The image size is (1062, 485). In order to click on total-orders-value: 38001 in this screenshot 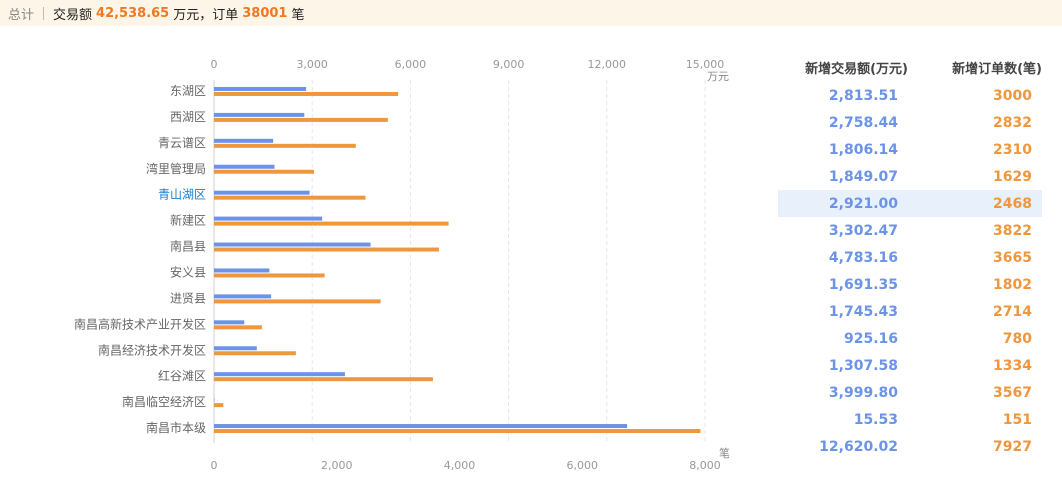, I will do `click(264, 13)`.